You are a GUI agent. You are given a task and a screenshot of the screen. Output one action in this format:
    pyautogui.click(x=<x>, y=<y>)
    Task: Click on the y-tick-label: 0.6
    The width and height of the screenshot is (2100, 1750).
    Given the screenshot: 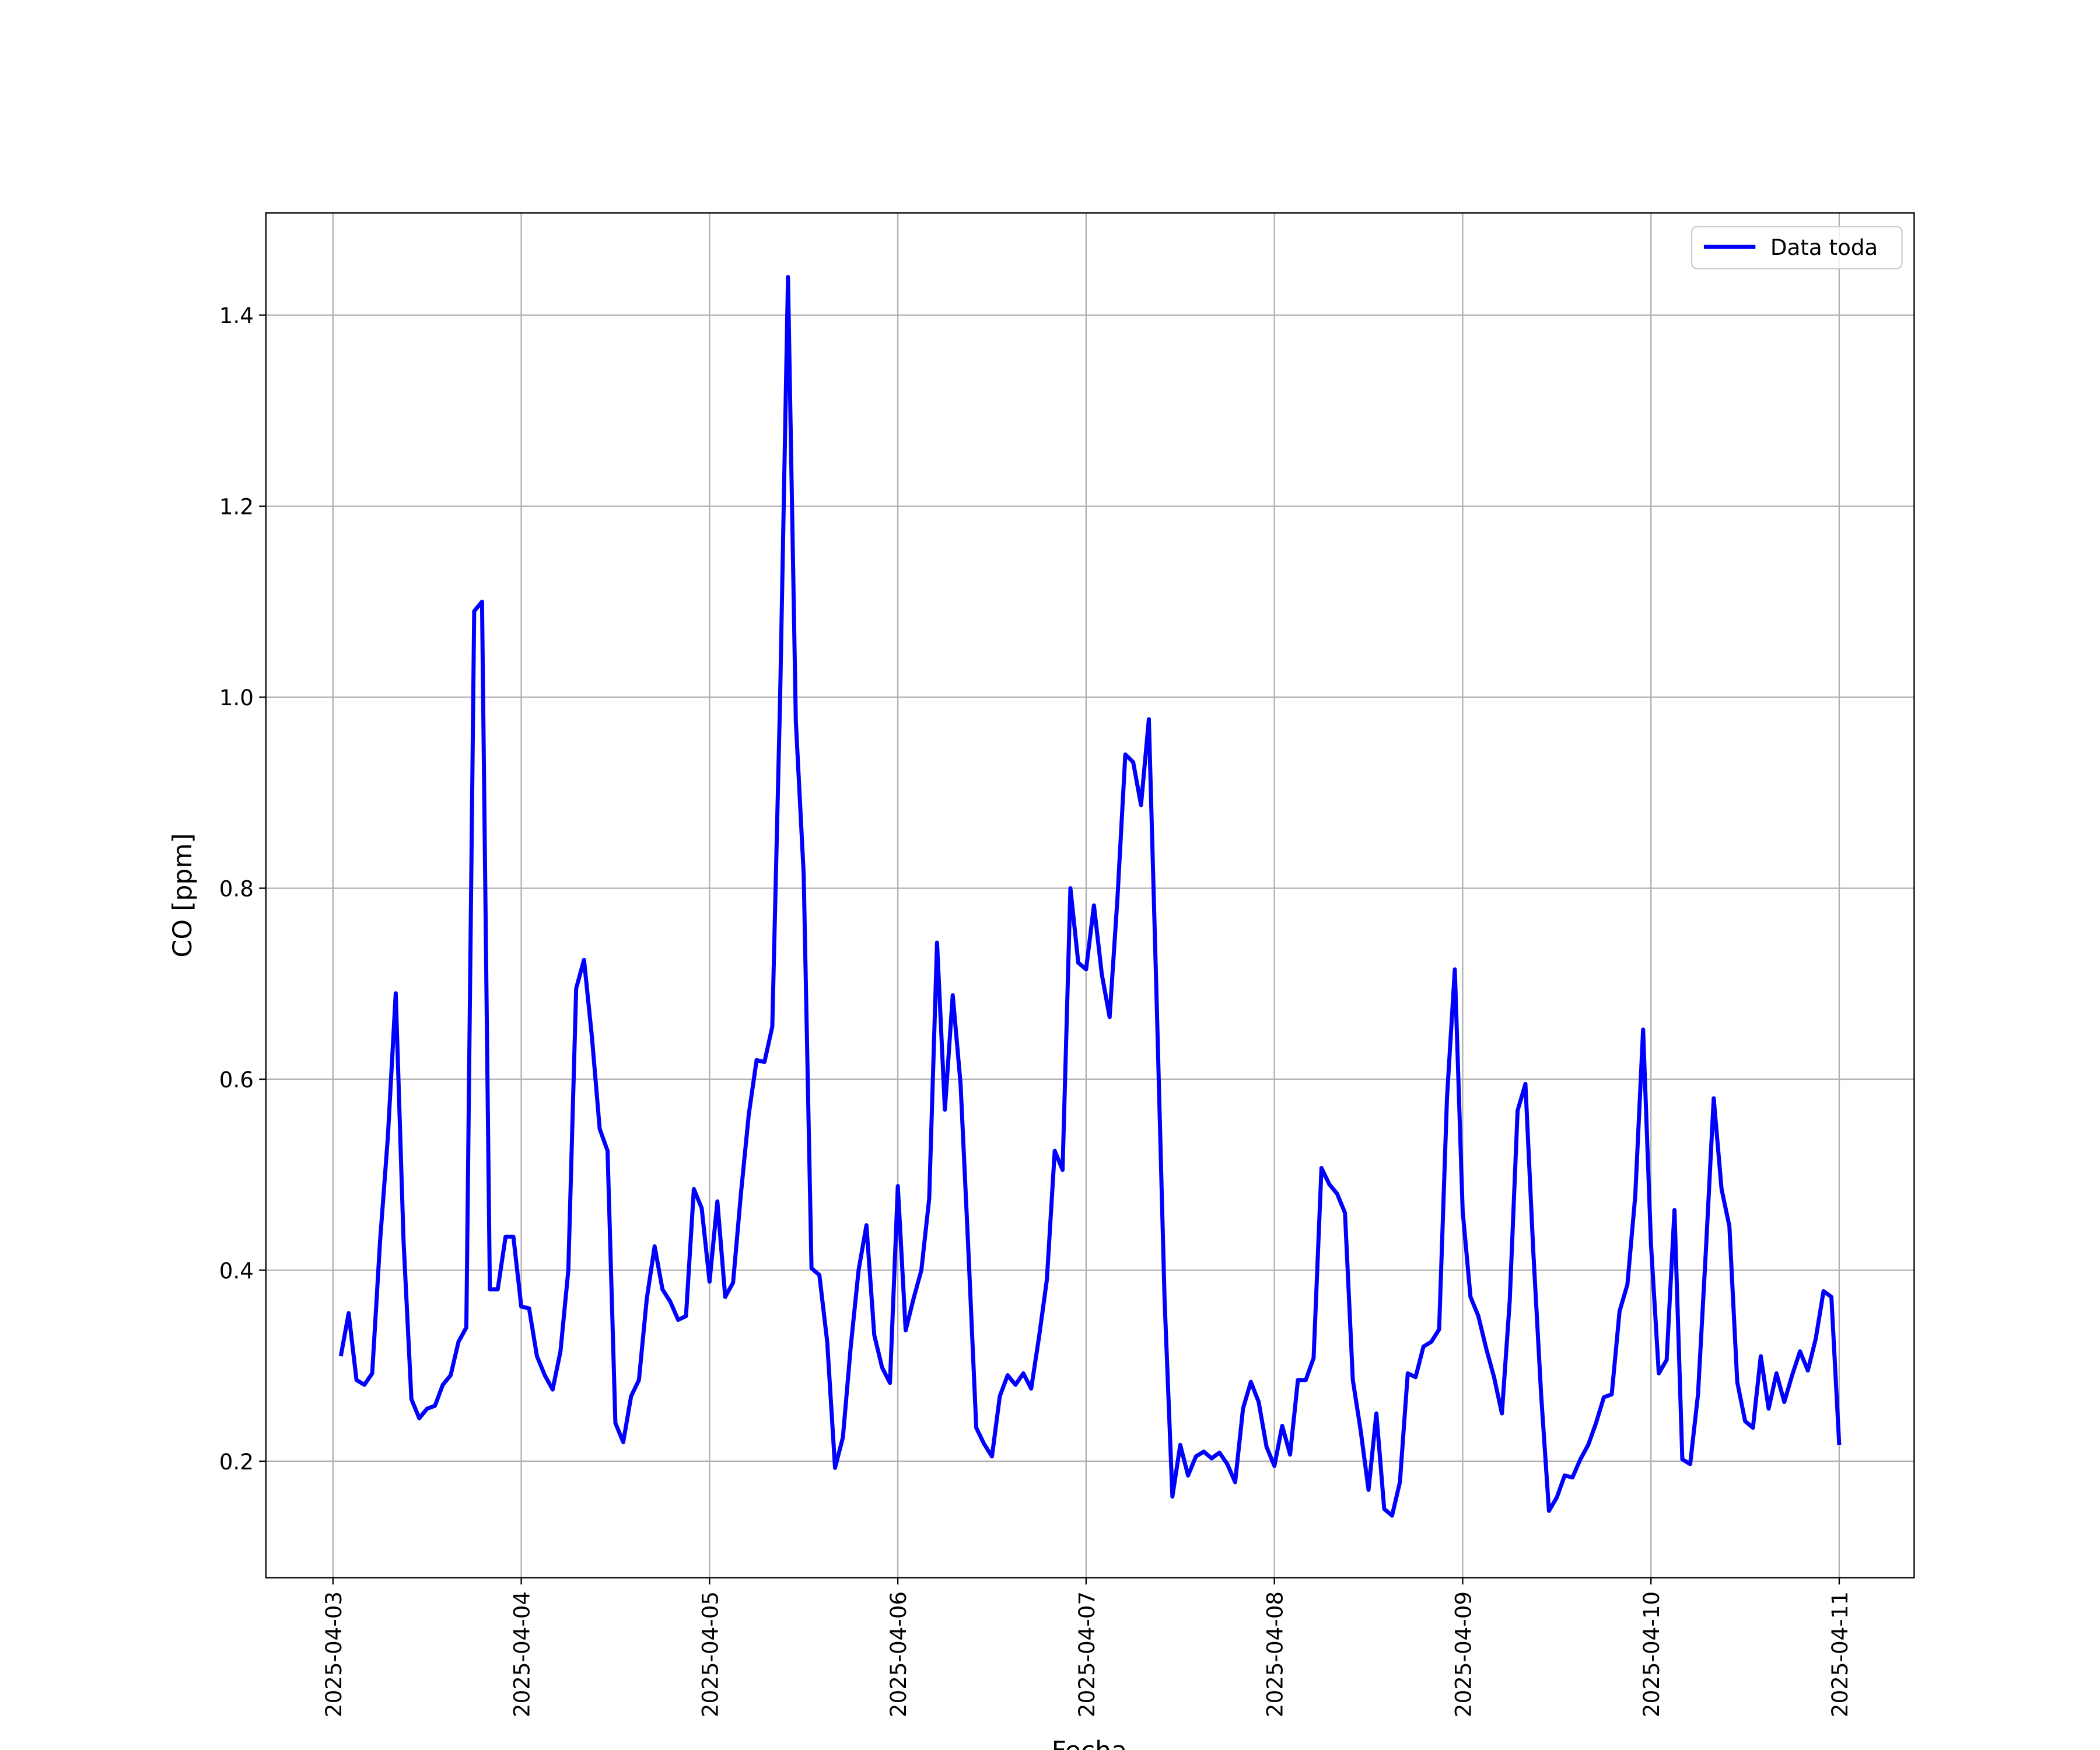 What is the action you would take?
    pyautogui.click(x=236, y=1080)
    